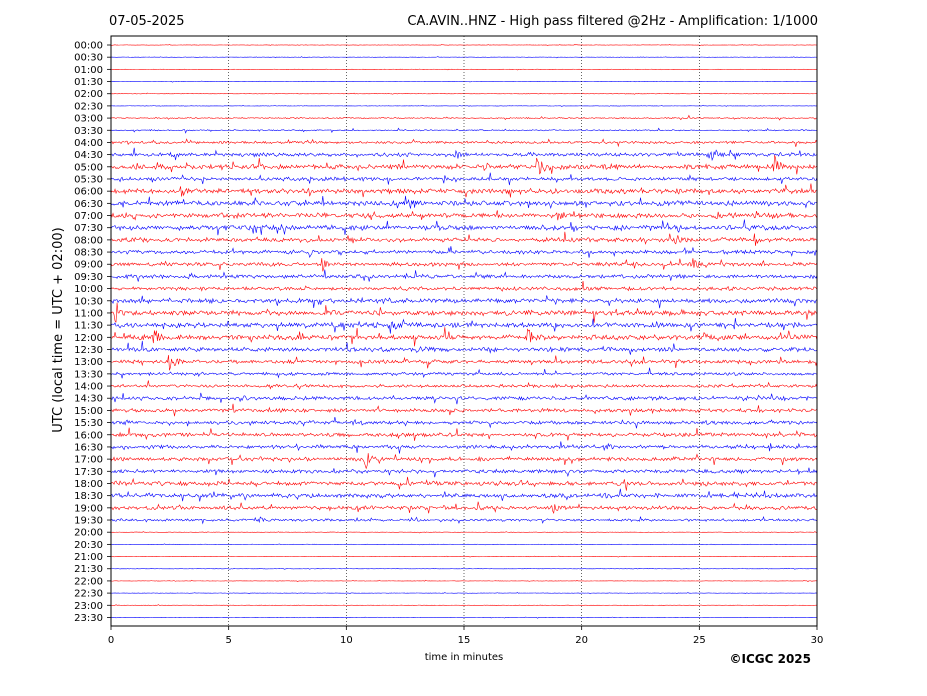  I want to click on x-tick-label: 30, so click(817, 640).